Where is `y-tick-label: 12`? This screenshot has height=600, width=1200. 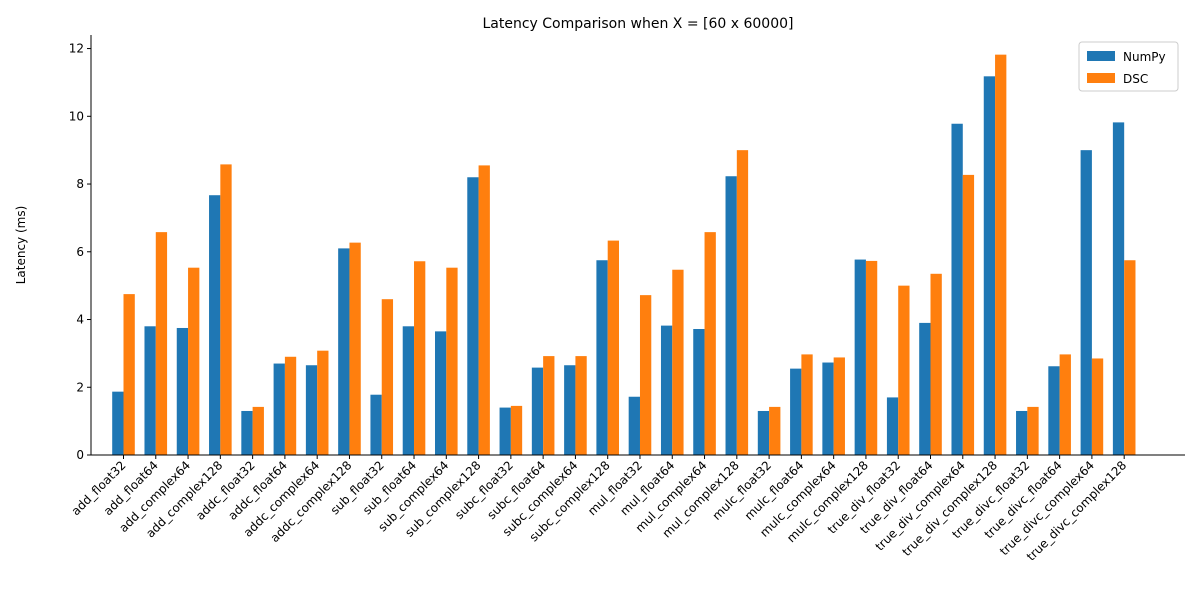 y-tick-label: 12 is located at coordinates (76, 49).